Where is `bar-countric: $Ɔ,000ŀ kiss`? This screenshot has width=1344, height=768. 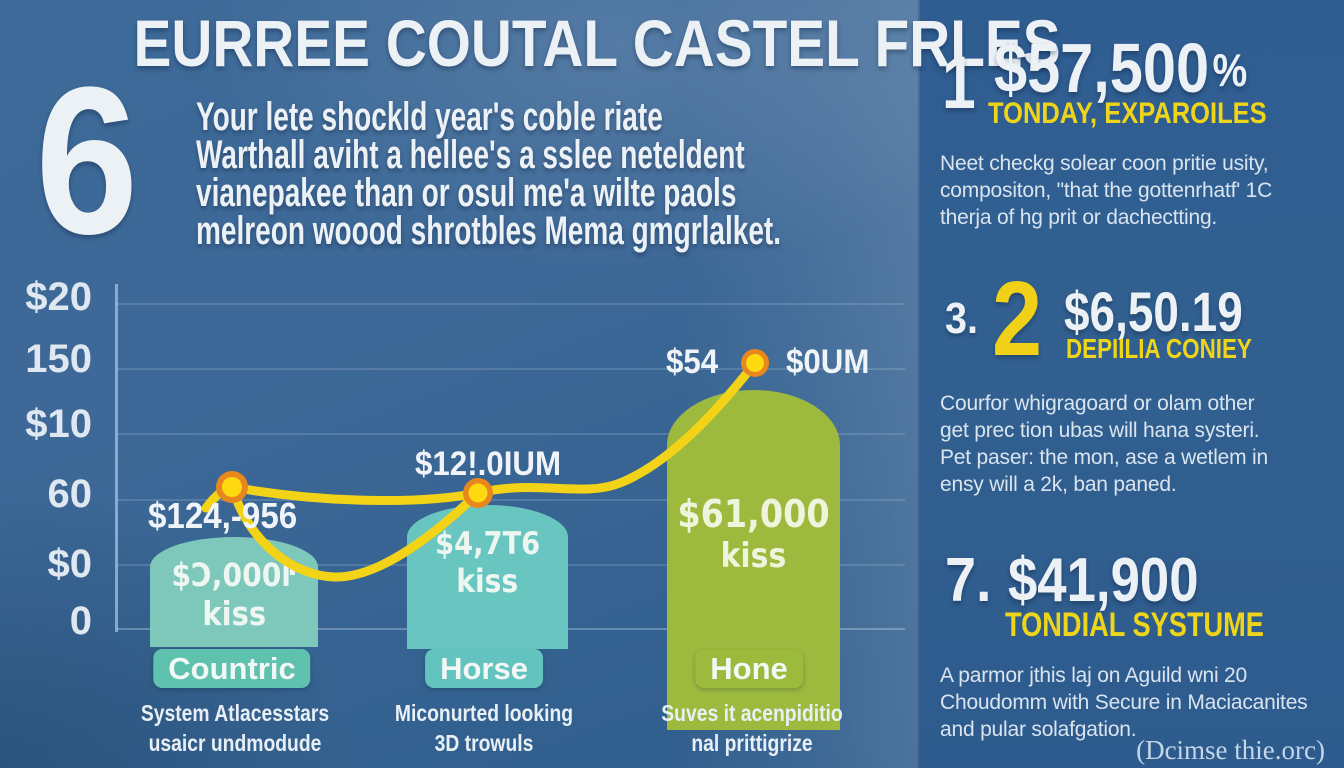
bar-countric: $Ɔ,000ŀ kiss is located at coordinates (234, 592).